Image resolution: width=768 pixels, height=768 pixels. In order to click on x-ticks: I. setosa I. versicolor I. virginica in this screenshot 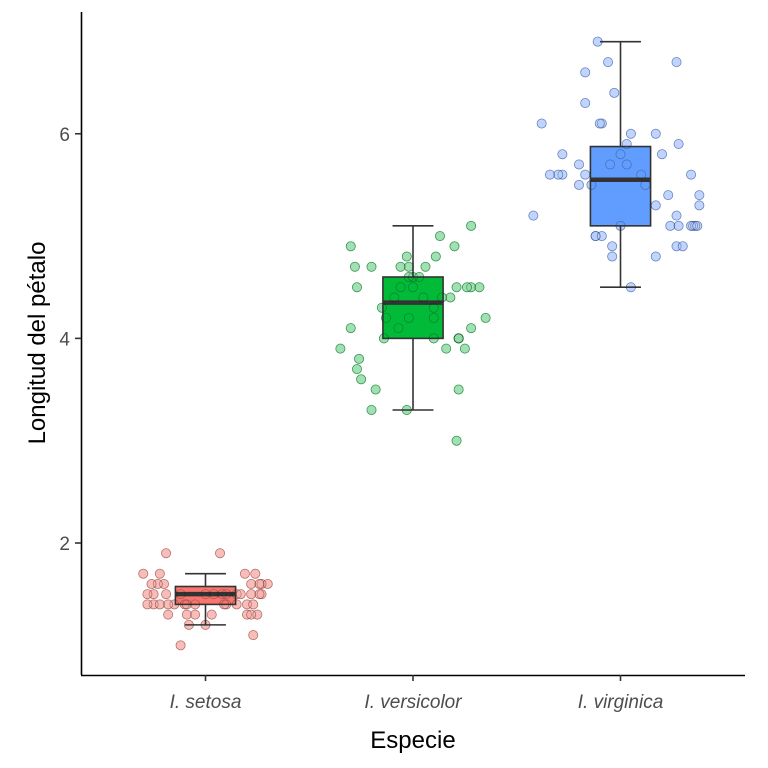, I will do `click(417, 694)`.